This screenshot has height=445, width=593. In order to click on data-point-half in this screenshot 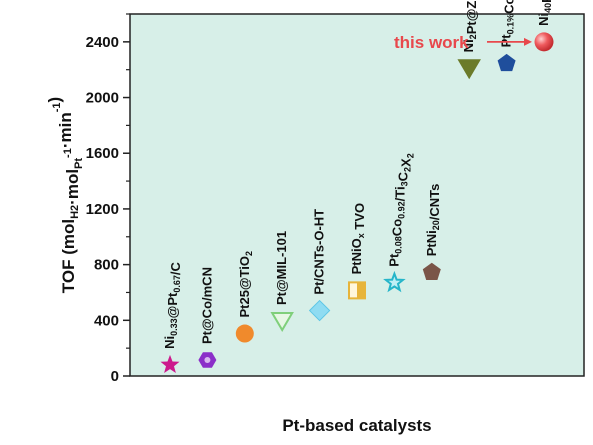, I will do `click(361, 290)`.